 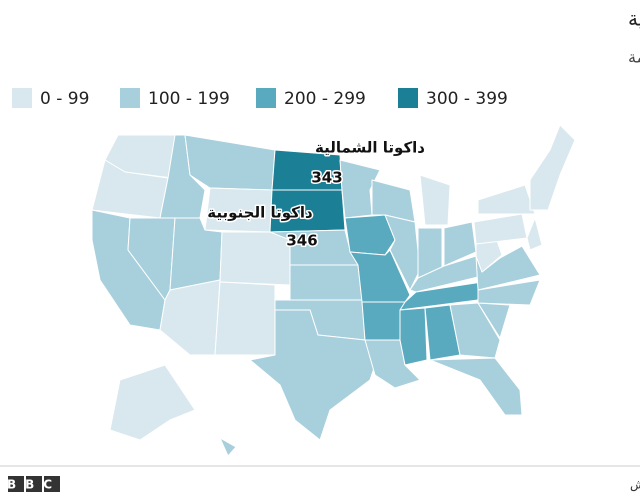 I want to click on legend-label: 100 - 199, so click(x=189, y=99).